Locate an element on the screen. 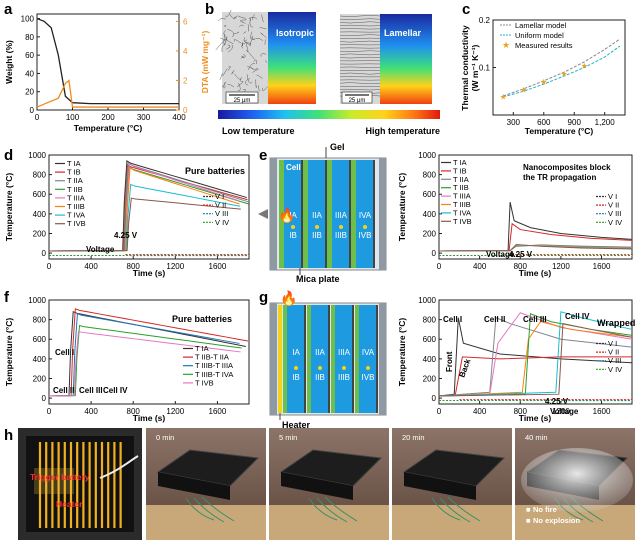  cell-label: IIIA is located at coordinates (341, 215).